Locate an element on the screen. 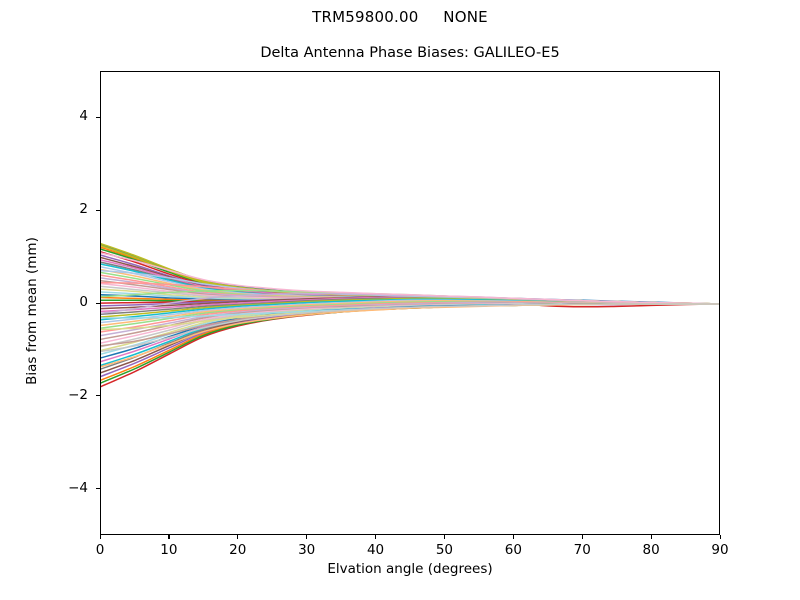 The image size is (800, 600). x-tick-label: 30 is located at coordinates (307, 550).